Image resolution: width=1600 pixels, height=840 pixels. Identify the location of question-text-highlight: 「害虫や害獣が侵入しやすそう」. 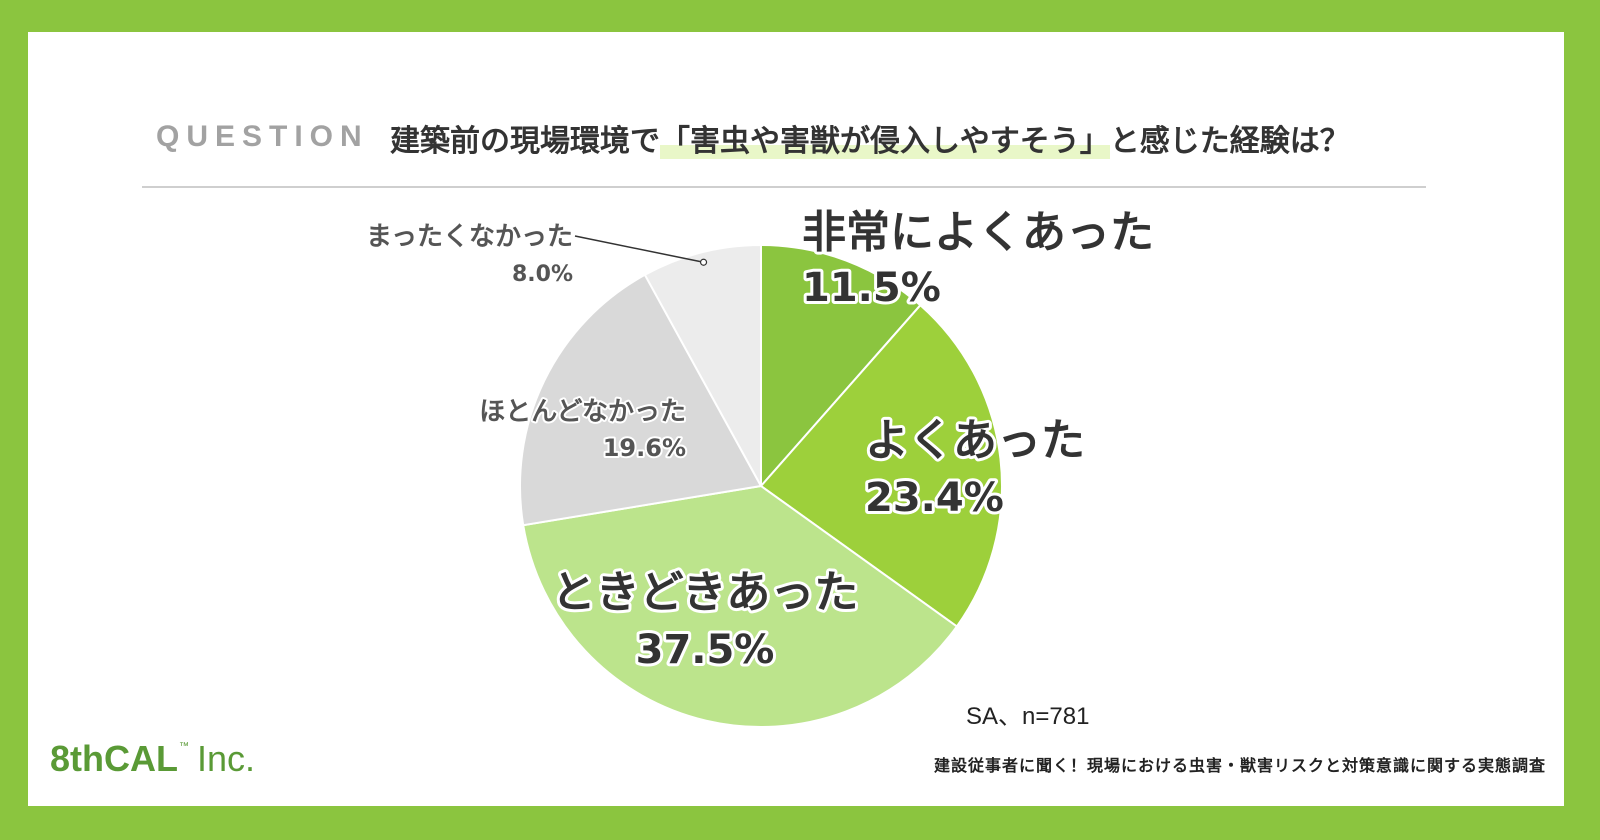
(885, 141).